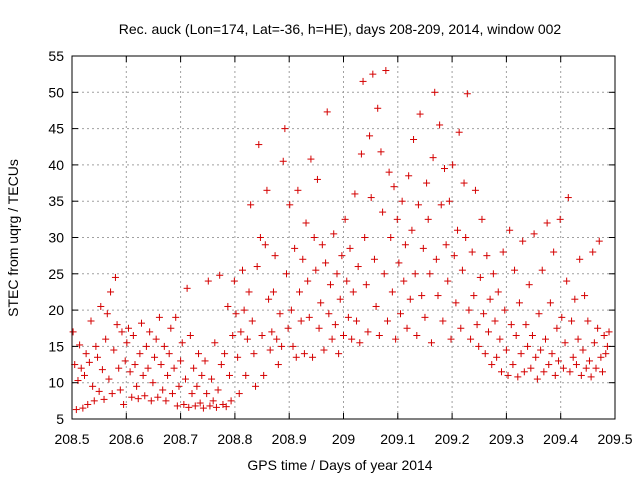 This screenshot has height=480, width=640. What do you see at coordinates (56, 56) in the screenshot?
I see `y-tick-label: 55` at bounding box center [56, 56].